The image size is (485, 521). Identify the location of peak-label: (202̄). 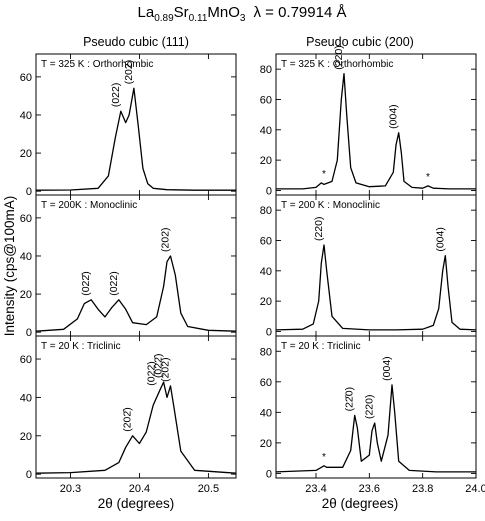
(128, 419).